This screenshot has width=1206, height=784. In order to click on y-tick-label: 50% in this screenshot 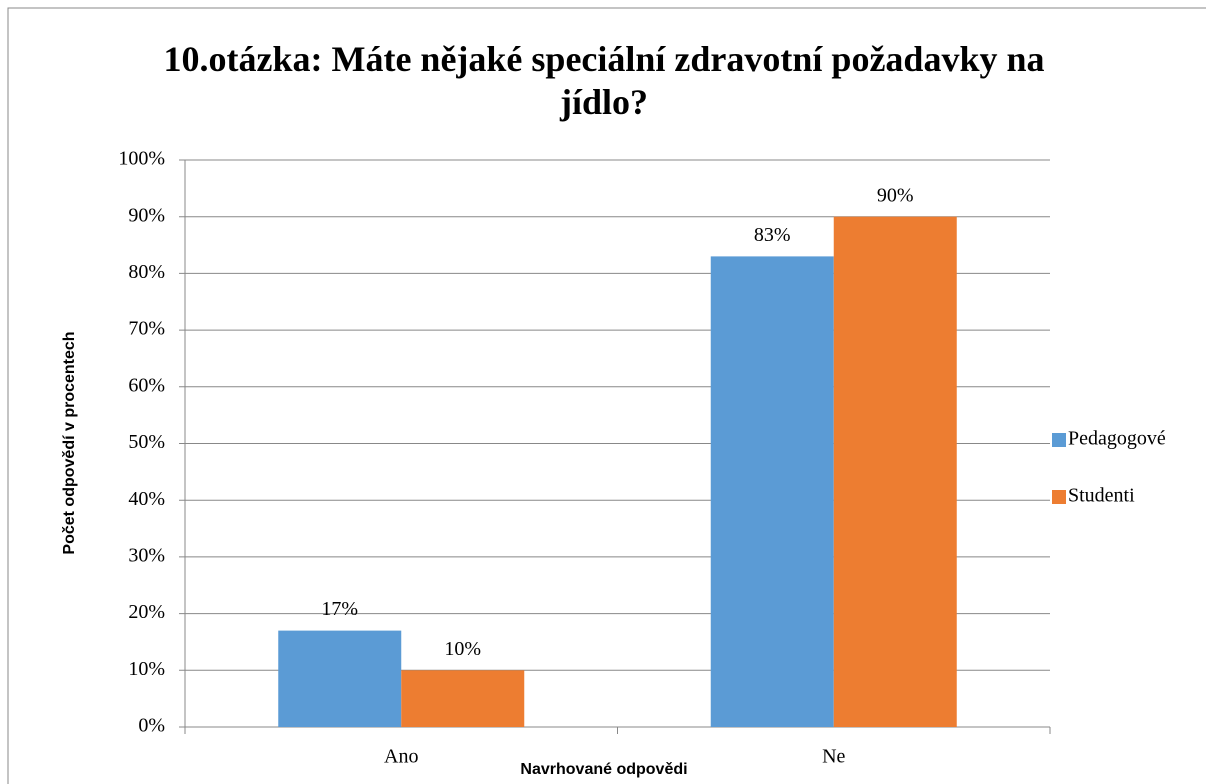, I will do `click(146, 442)`.